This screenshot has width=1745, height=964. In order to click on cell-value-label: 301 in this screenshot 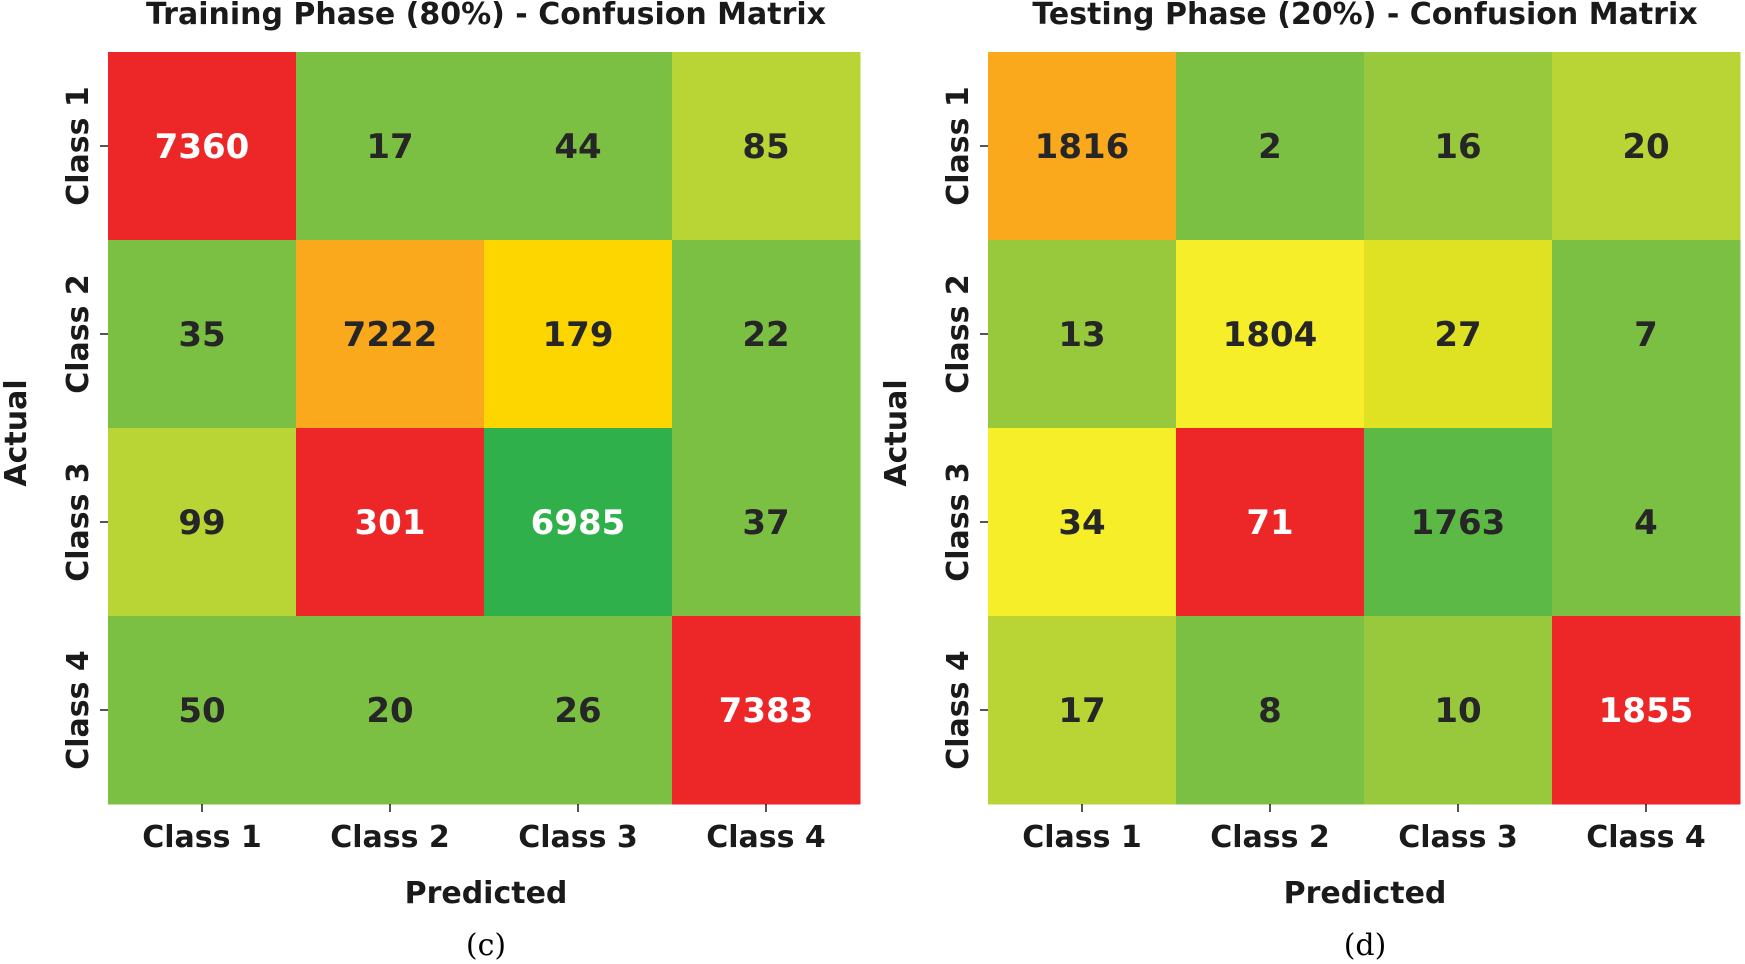, I will do `click(390, 523)`.